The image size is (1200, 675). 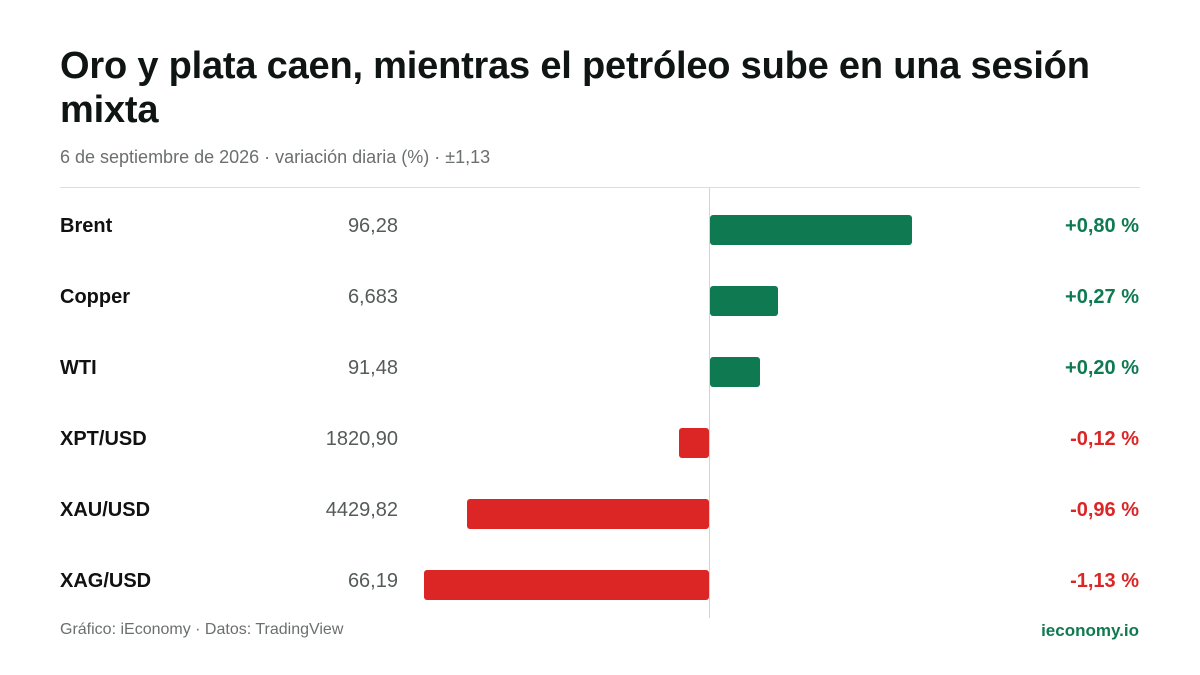 I want to click on value-label: +0,20 %, so click(x=1102, y=368).